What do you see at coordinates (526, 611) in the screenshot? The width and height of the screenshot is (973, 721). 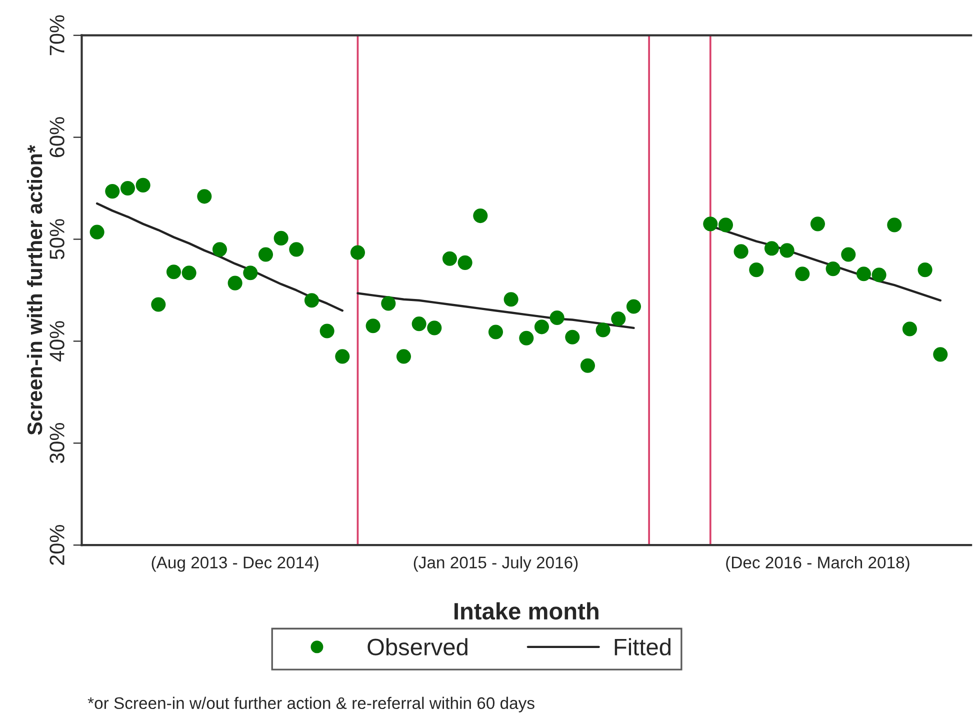 I see `x-axis-title: Intake month` at bounding box center [526, 611].